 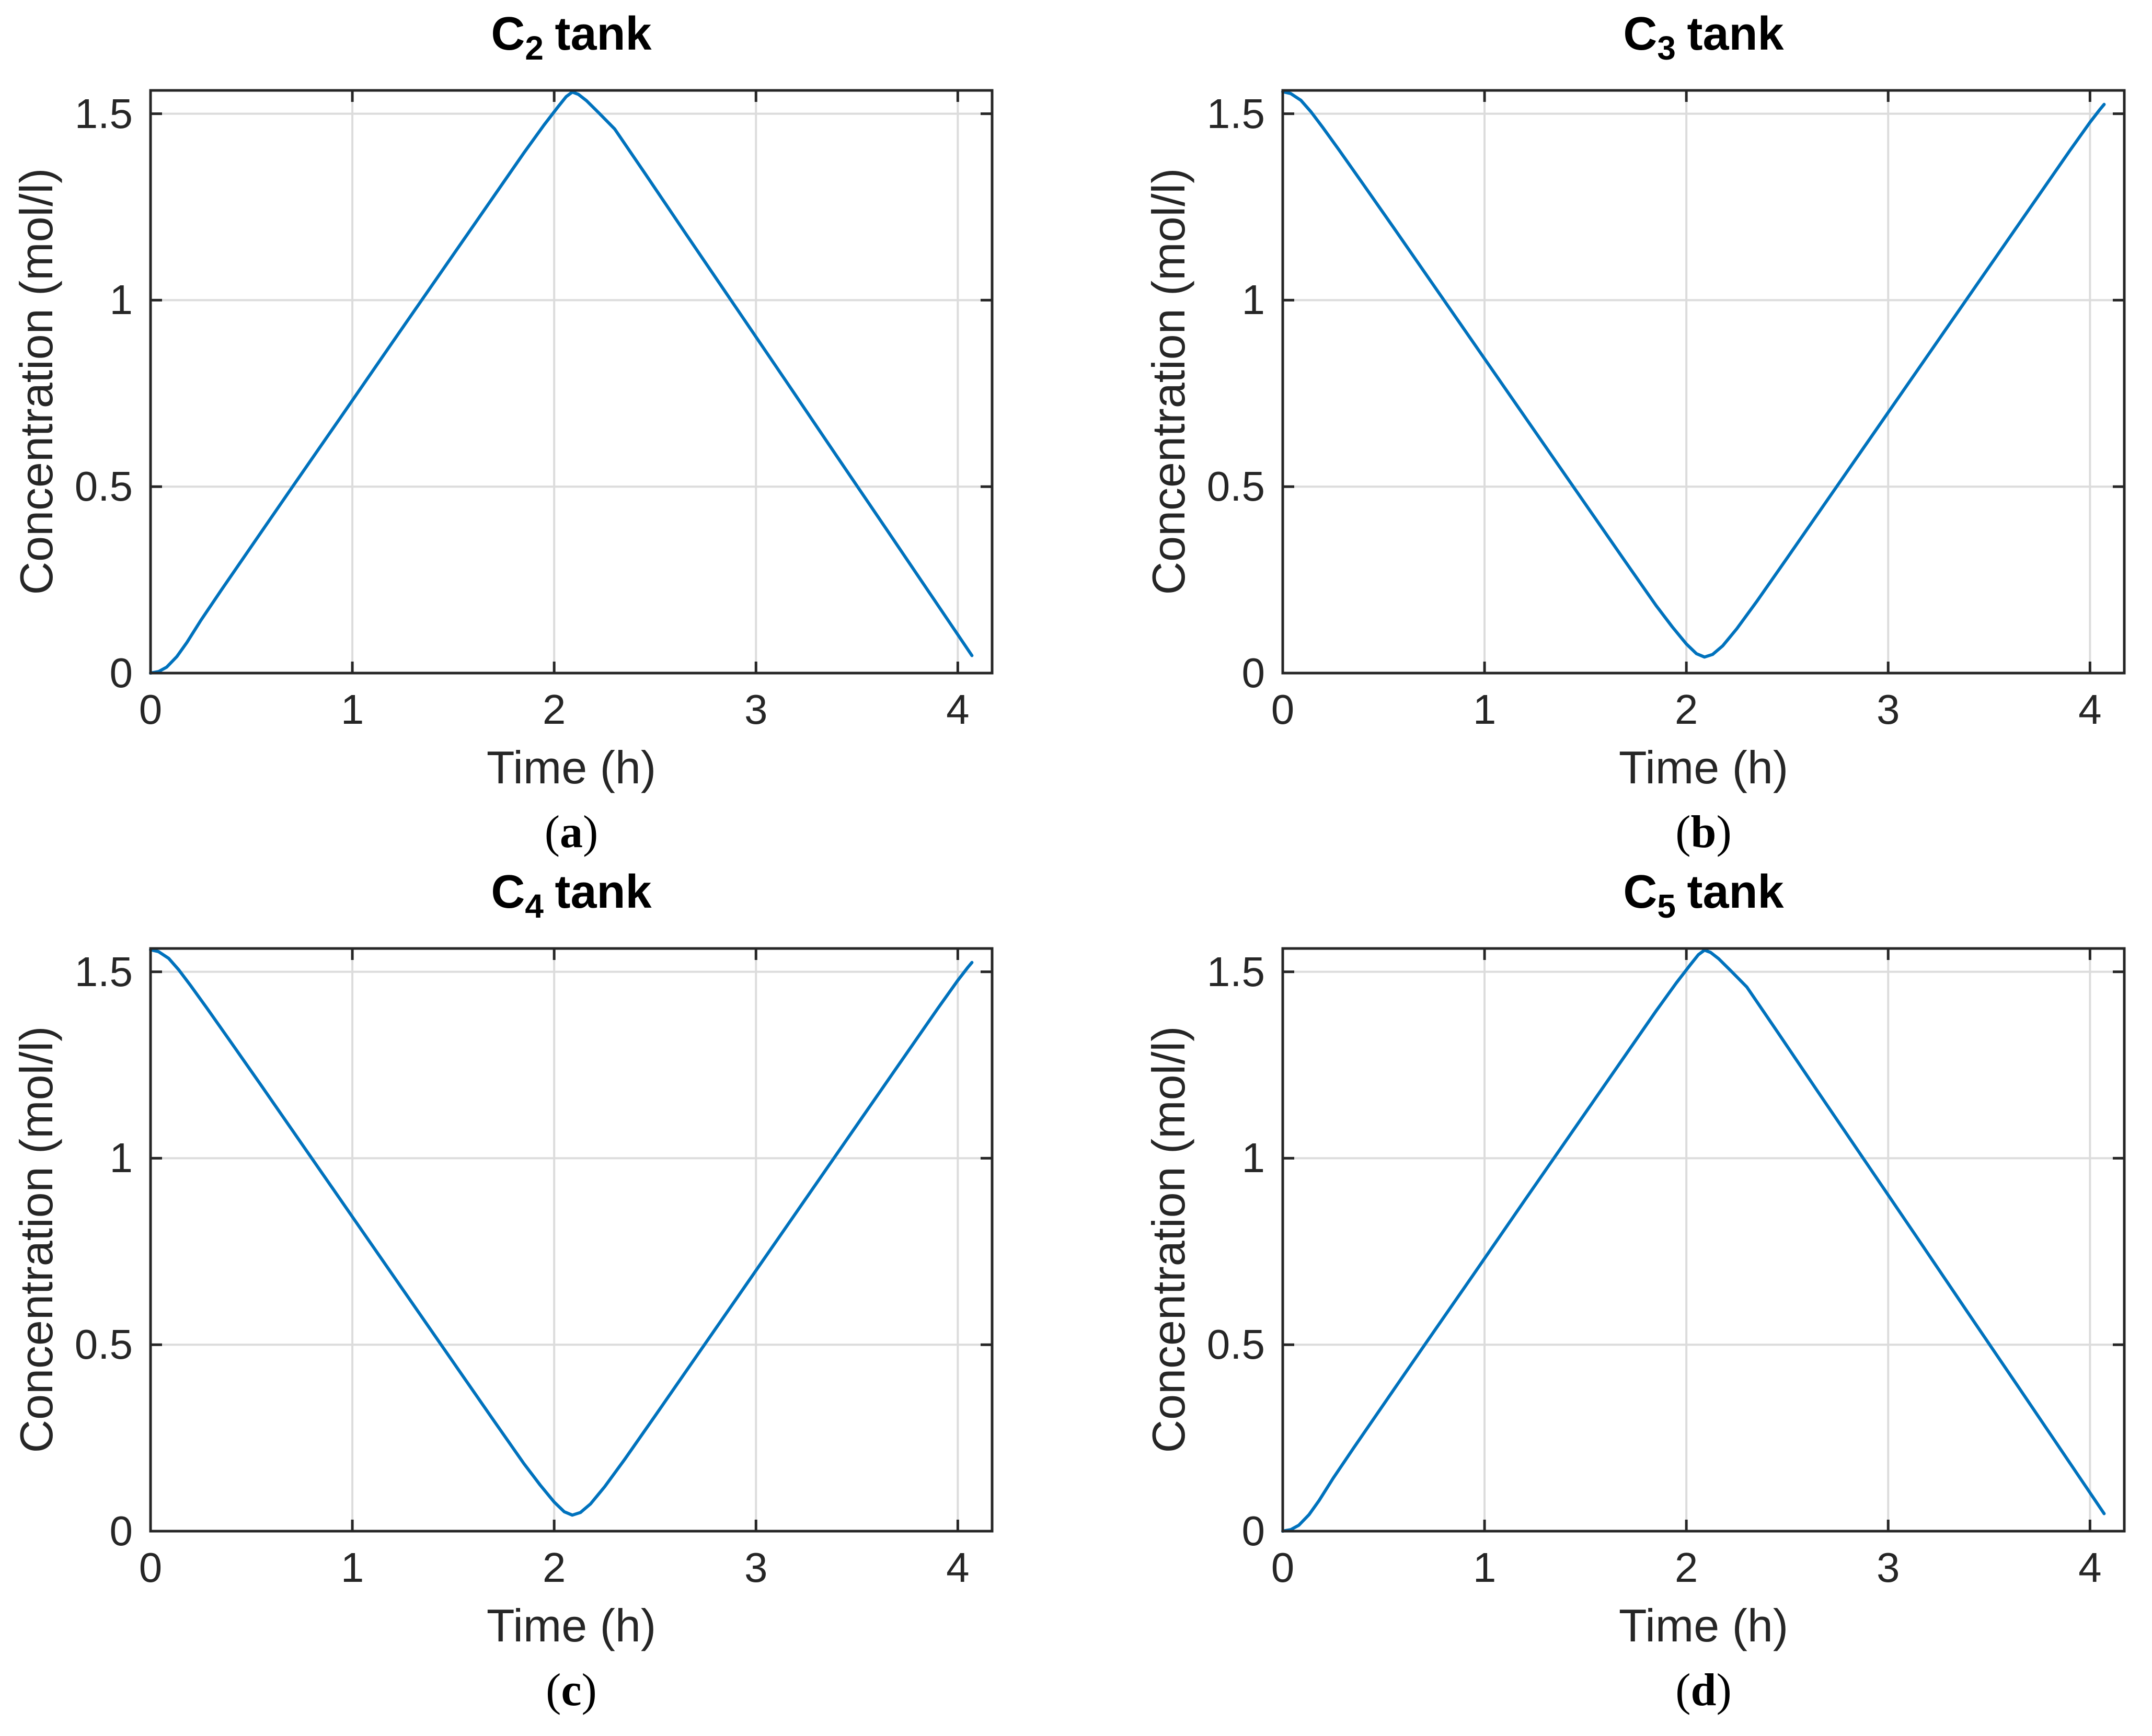 I want to click on caption-letter: a, so click(x=572, y=833).